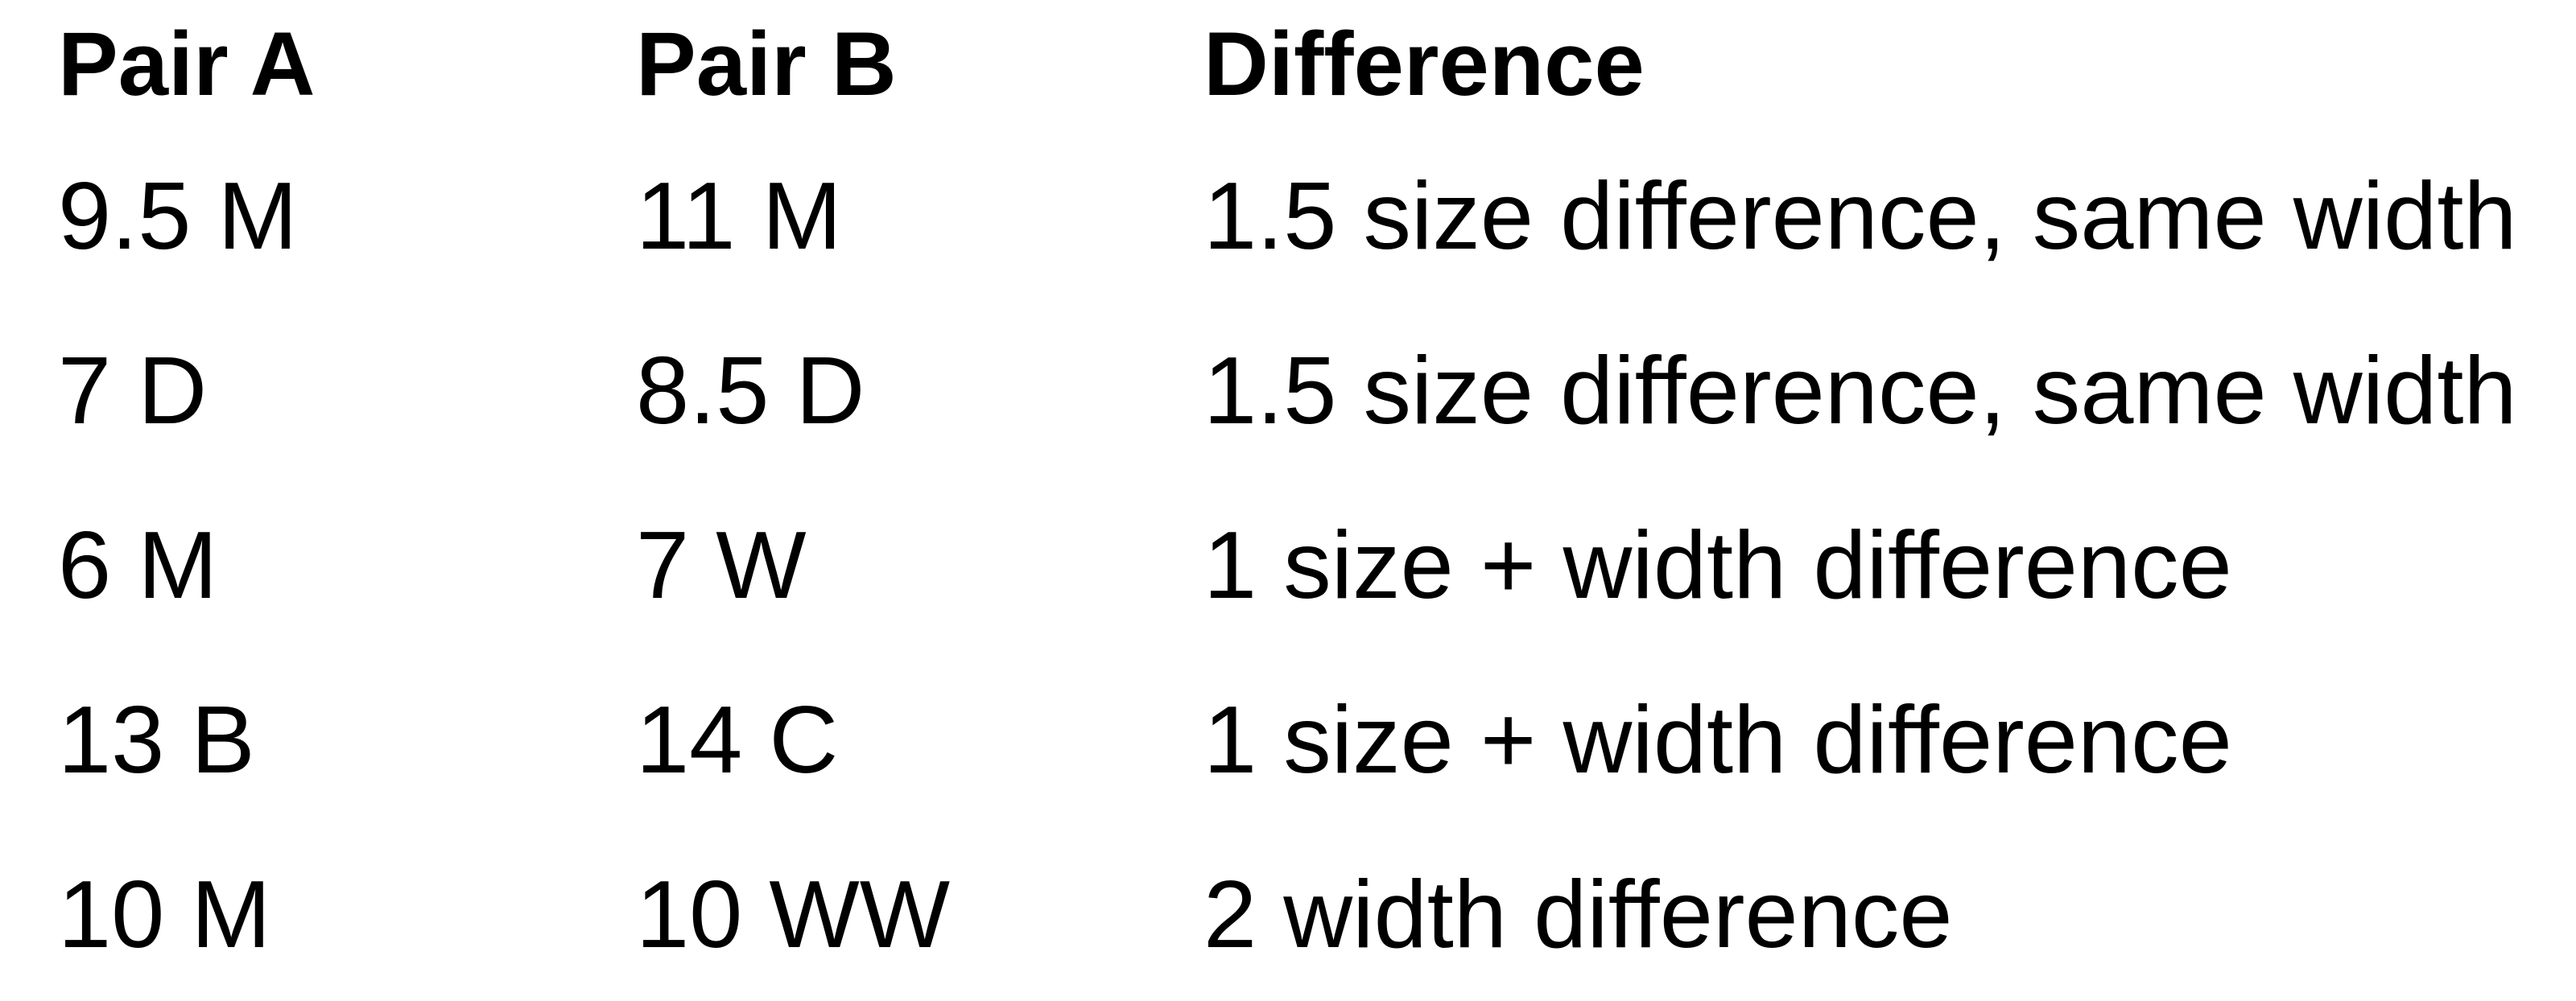 The height and width of the screenshot is (1001, 2576). Describe the element at coordinates (178, 216) in the screenshot. I see `cell-pair-a: 9.5 M` at that location.